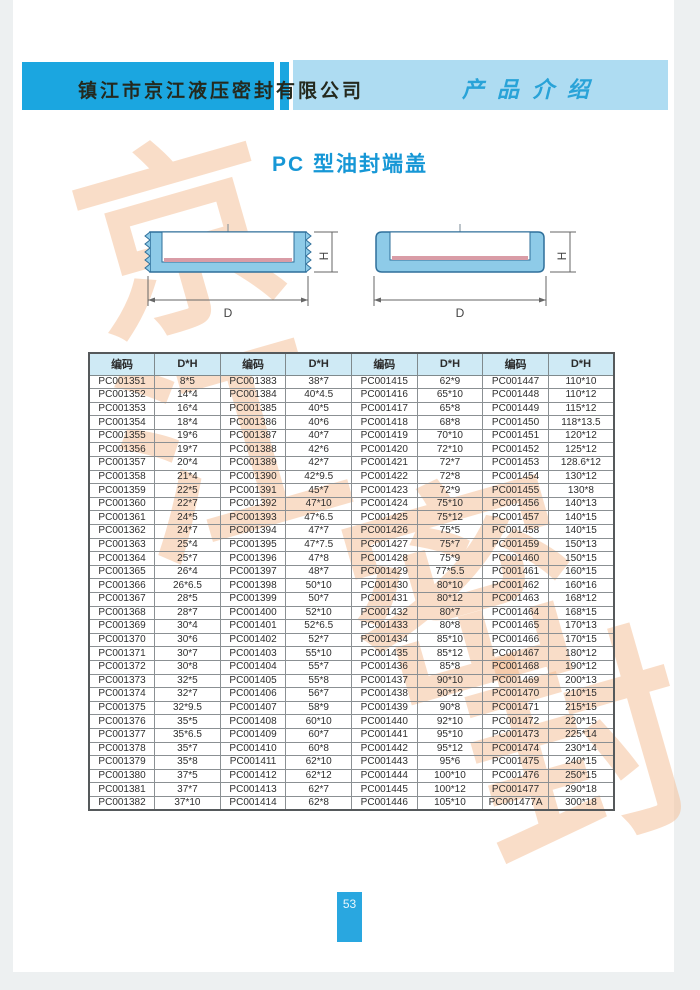  Describe the element at coordinates (450, 409) in the screenshot. I see `dh-cell: 65*8` at that location.